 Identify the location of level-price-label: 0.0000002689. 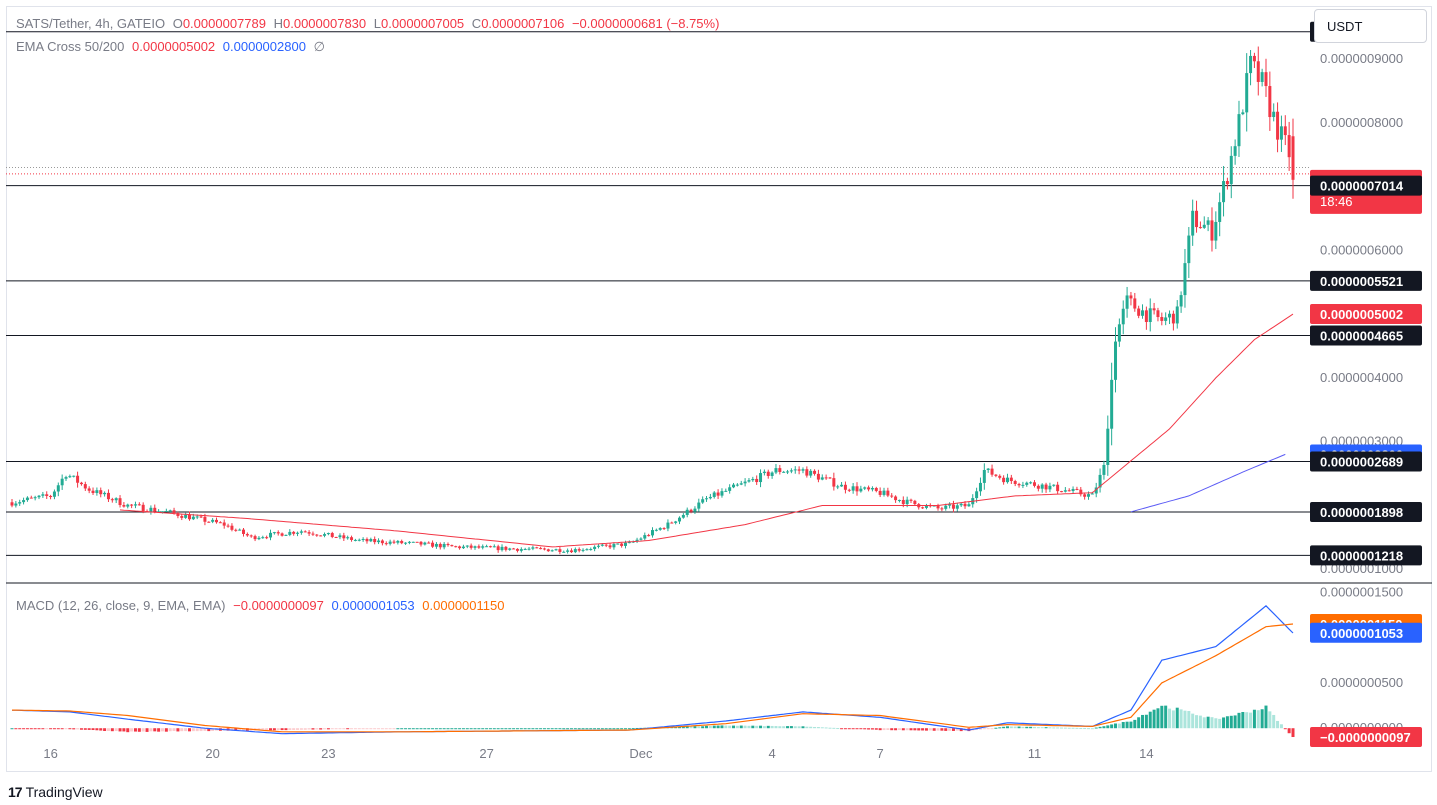
(1361, 462).